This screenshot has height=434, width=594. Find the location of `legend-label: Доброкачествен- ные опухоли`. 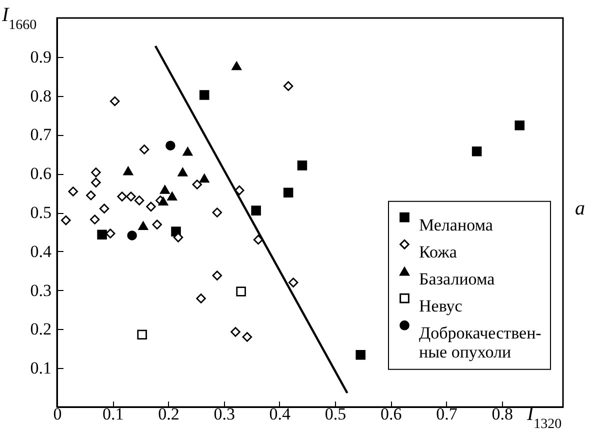

legend-label: Доброкачествен- ные опухоли is located at coordinates (480, 342).